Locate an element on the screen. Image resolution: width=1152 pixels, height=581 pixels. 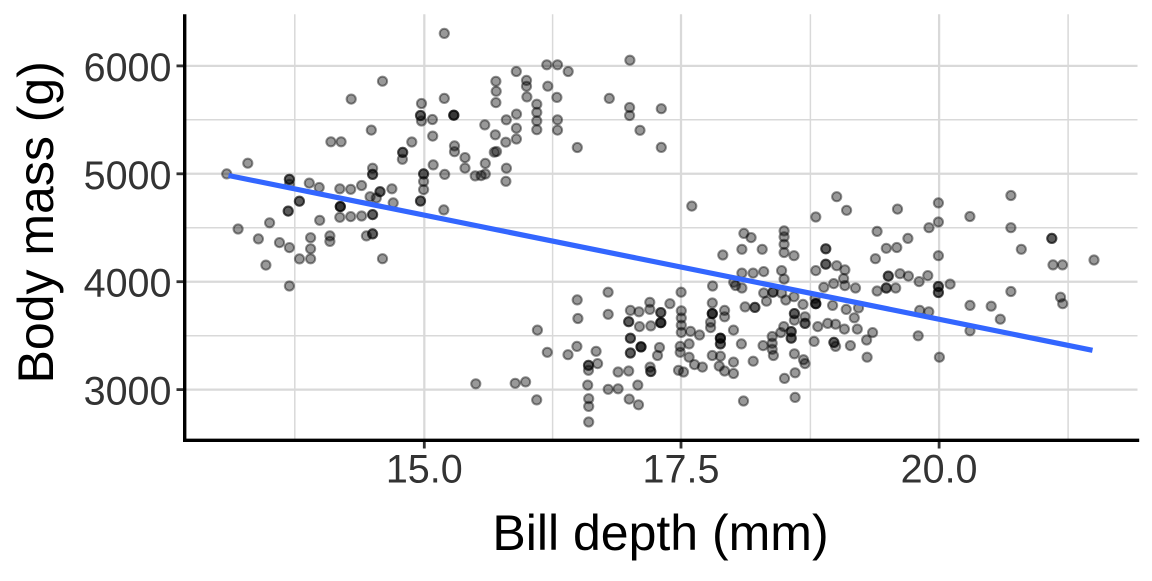
svg-text: 3000 is located at coordinates (128, 392).